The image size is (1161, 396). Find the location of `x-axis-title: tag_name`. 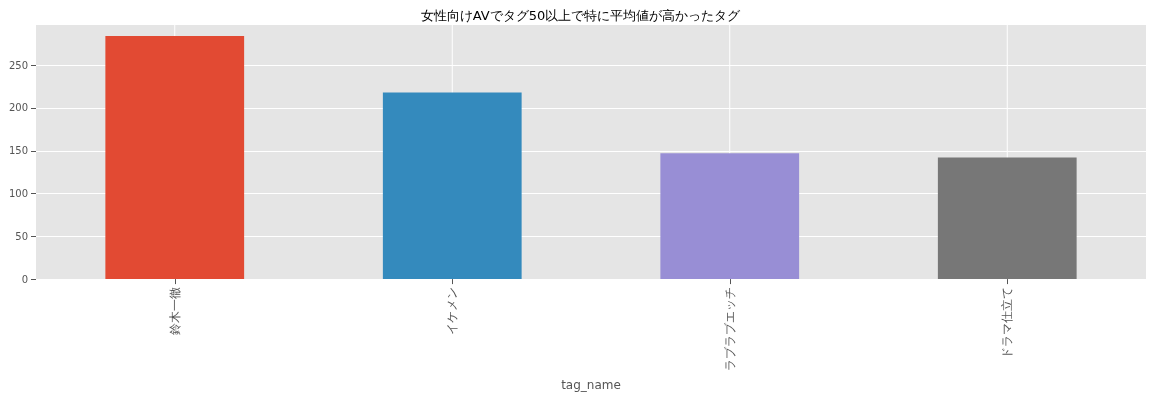

x-axis-title: tag_name is located at coordinates (591, 385).